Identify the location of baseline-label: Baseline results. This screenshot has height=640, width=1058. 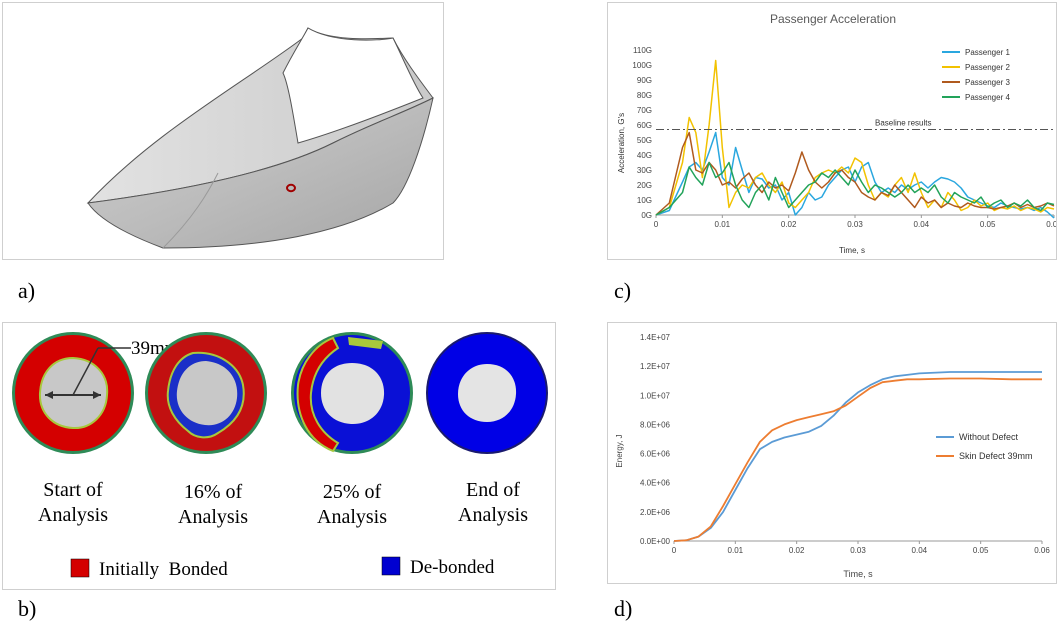
(903, 123).